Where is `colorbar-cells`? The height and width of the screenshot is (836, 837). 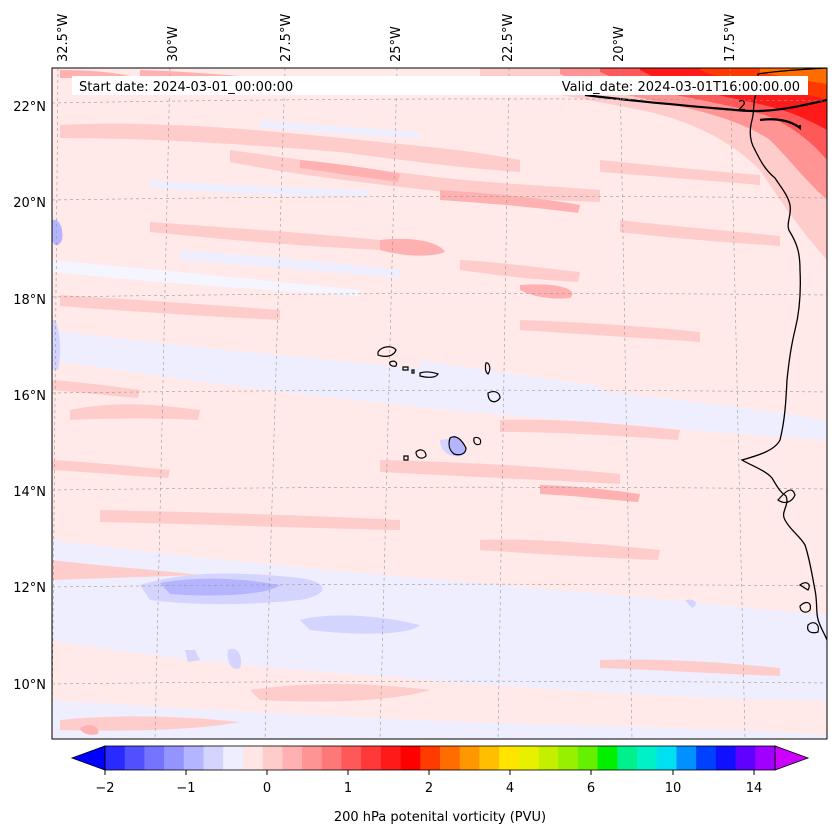 colorbar-cells is located at coordinates (440, 758).